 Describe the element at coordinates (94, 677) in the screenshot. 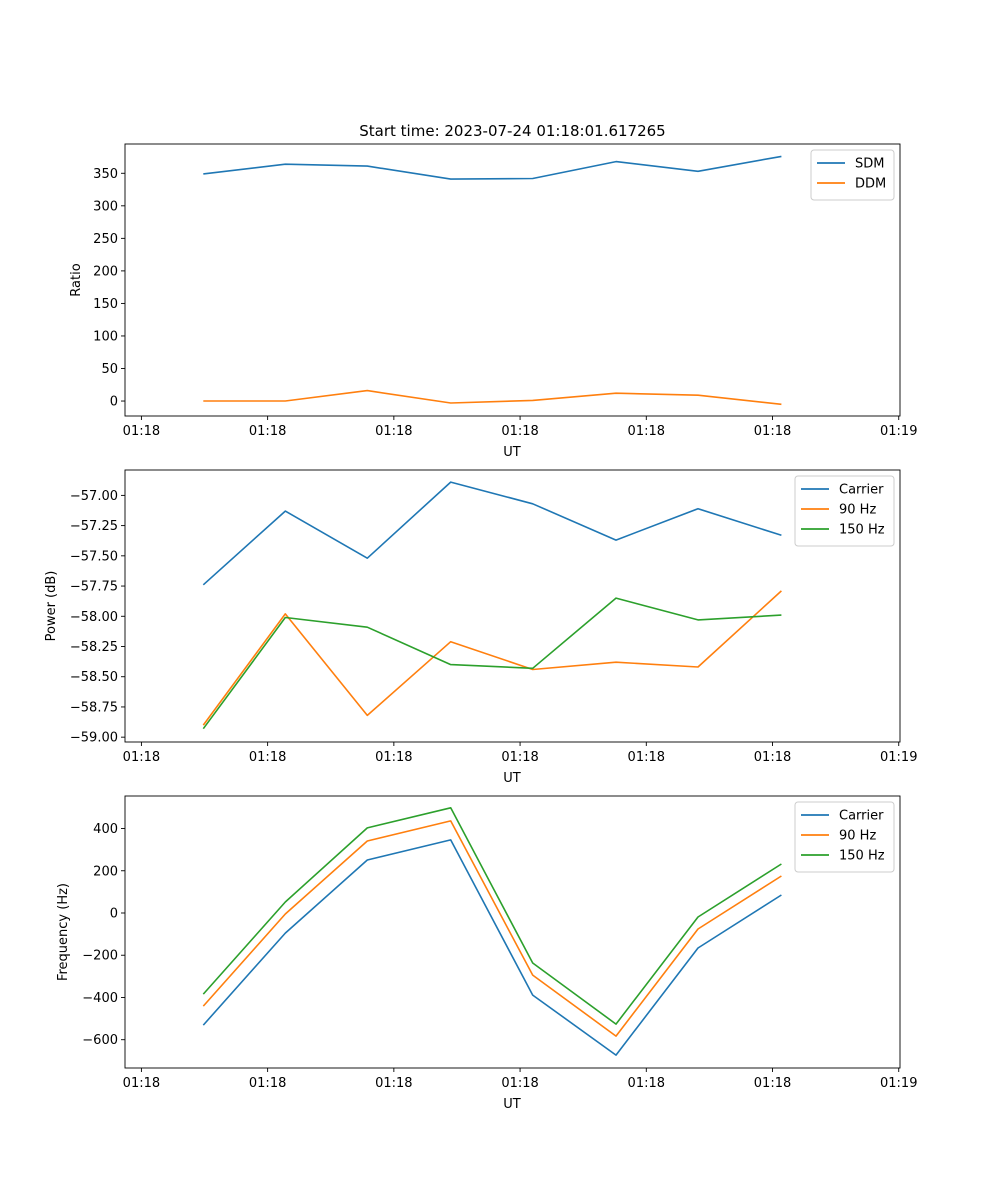

I see `y-tick-label: −58.50` at that location.